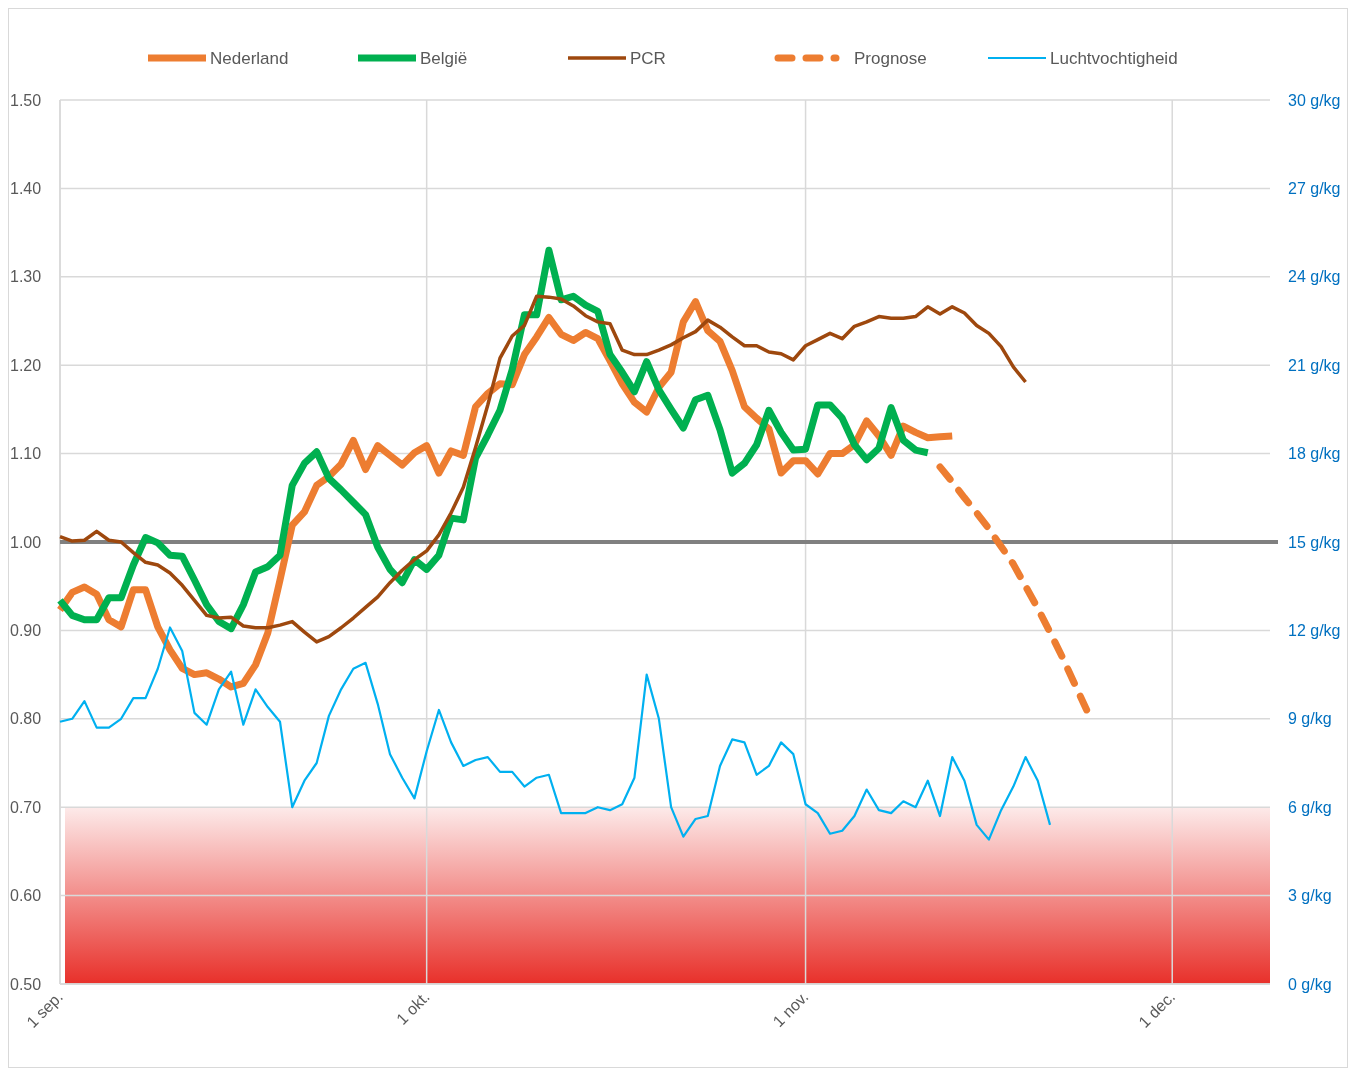 Image resolution: width=1352 pixels, height=1075 pixels. What do you see at coordinates (26, 542) in the screenshot?
I see `y-tick-label: 1.00` at bounding box center [26, 542].